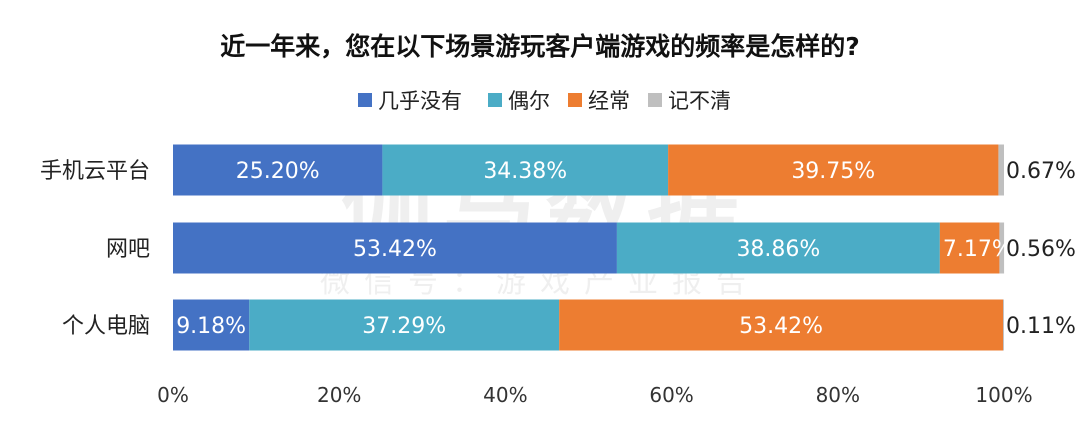  I want to click on legend-label-0: 几乎没有, so click(420, 101).